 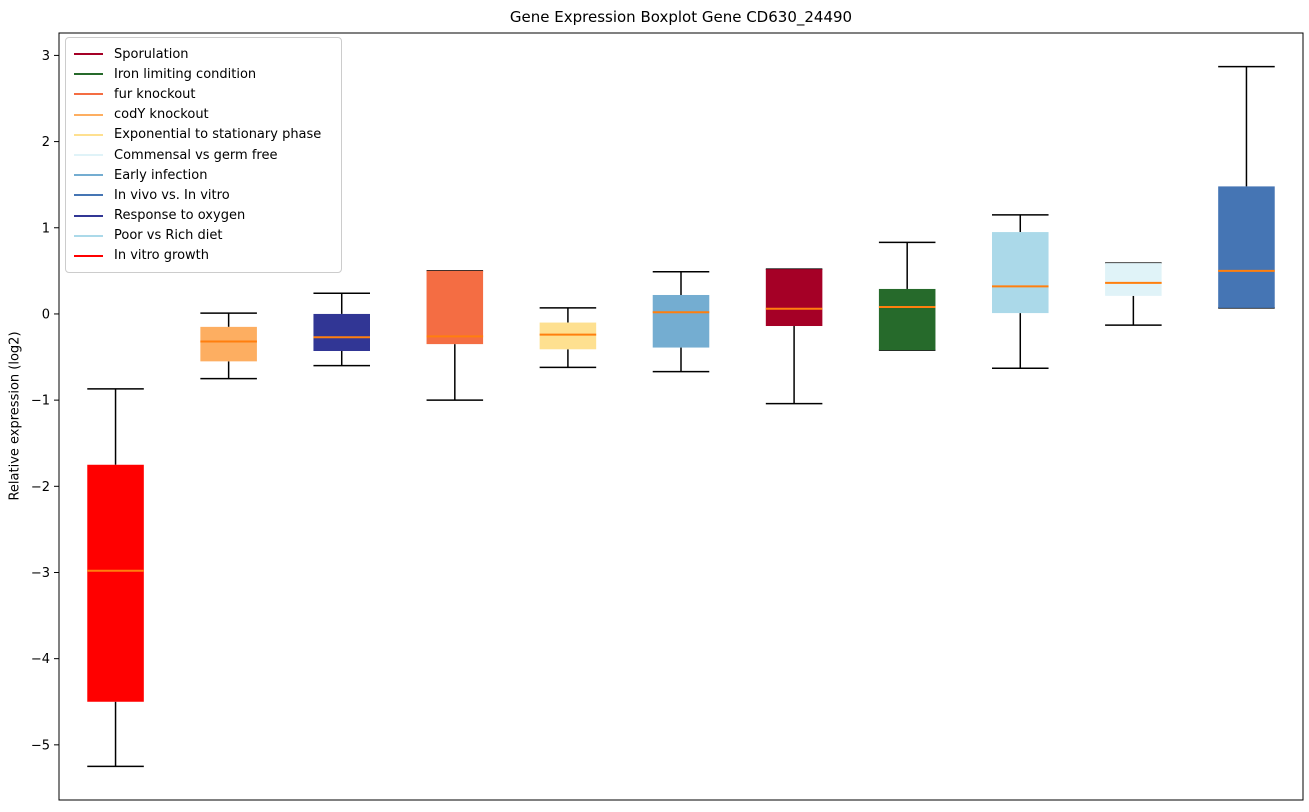 What do you see at coordinates (88, 74) in the screenshot?
I see `legend-swatch-iron-limiting-condition` at bounding box center [88, 74].